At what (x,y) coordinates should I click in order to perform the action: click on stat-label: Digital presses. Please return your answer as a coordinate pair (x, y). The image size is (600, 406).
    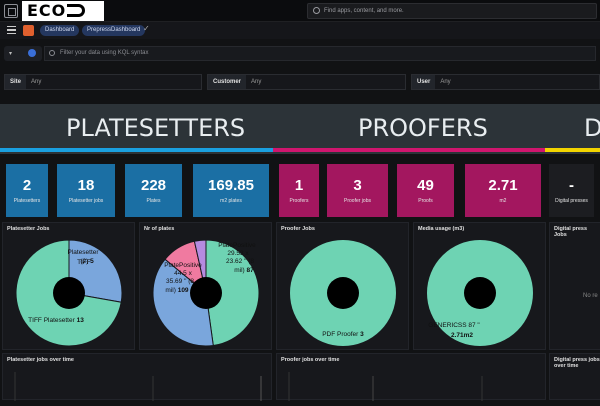
    Looking at the image, I should click on (571, 201).